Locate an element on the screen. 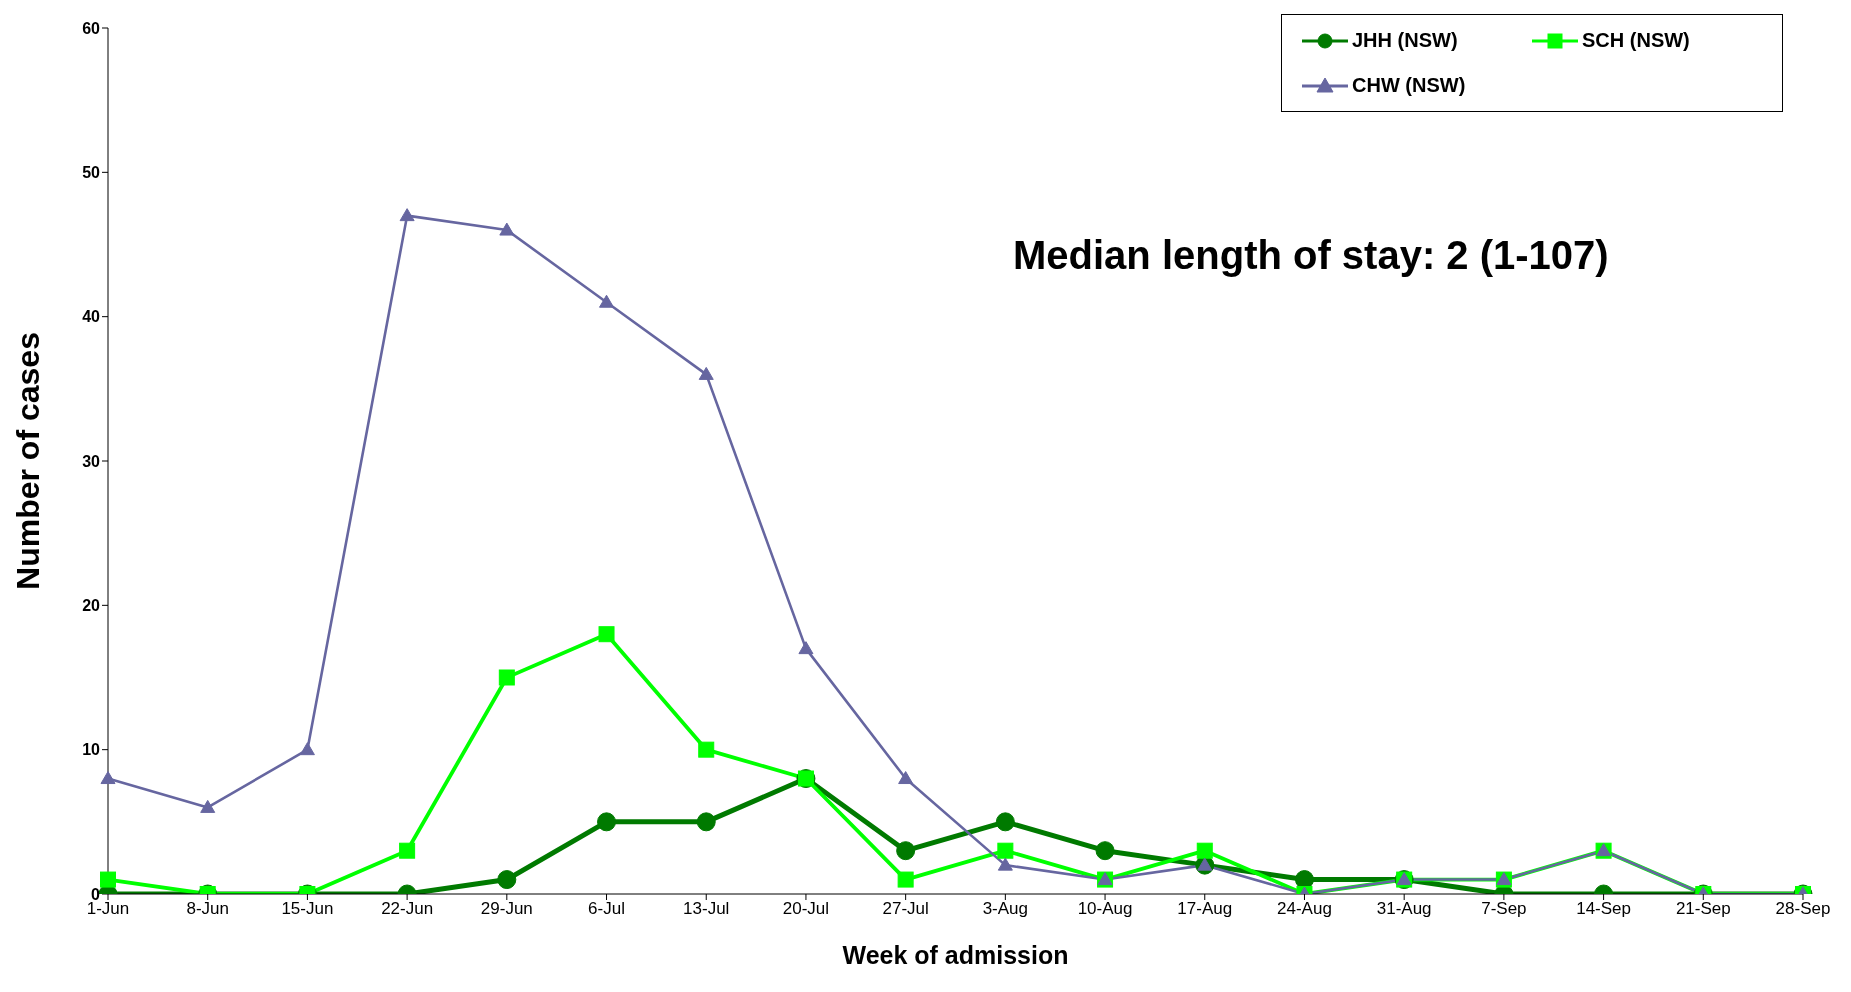 Image resolution: width=1851 pixels, height=992 pixels. x-tick-label: 20-Jul is located at coordinates (806, 909).